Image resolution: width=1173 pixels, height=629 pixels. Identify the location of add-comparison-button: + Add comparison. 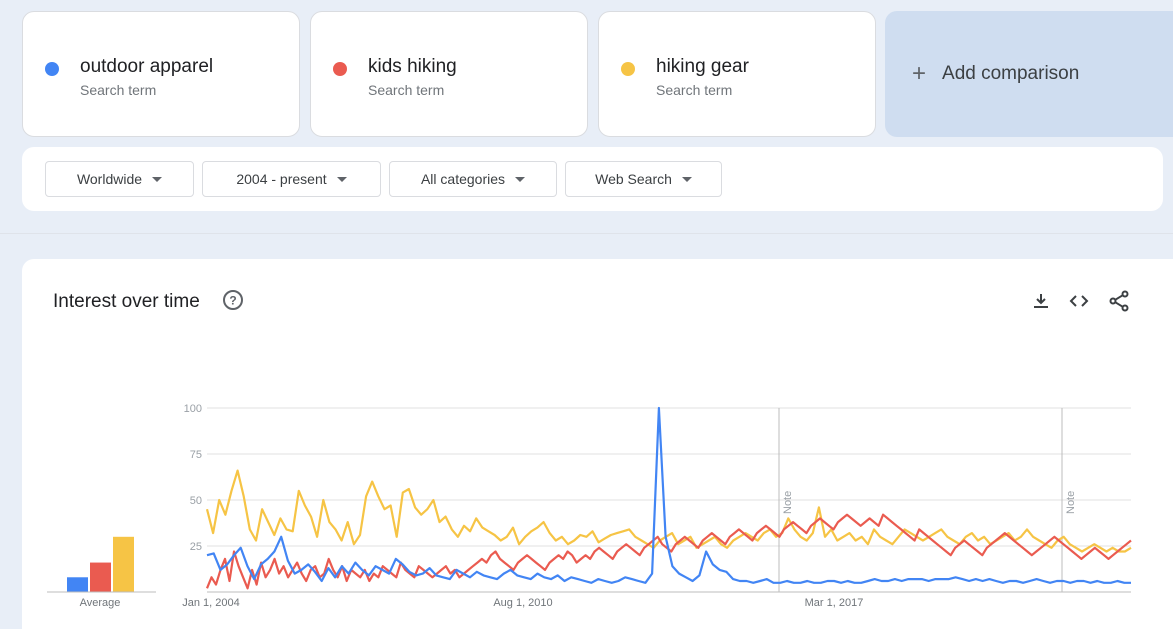
(1029, 74).